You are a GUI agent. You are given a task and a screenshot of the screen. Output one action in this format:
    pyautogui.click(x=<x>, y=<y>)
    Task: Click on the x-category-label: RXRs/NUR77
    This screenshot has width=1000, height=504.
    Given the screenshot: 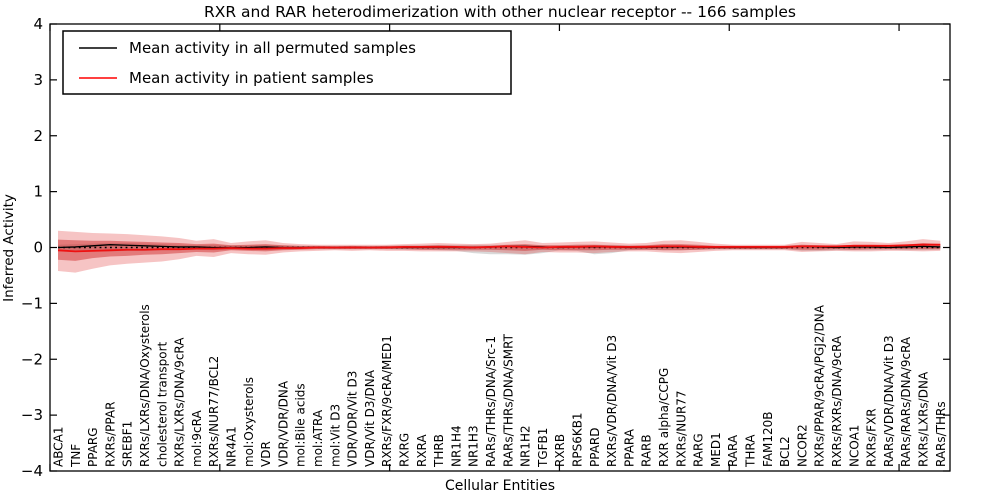 What is the action you would take?
    pyautogui.click(x=681, y=428)
    